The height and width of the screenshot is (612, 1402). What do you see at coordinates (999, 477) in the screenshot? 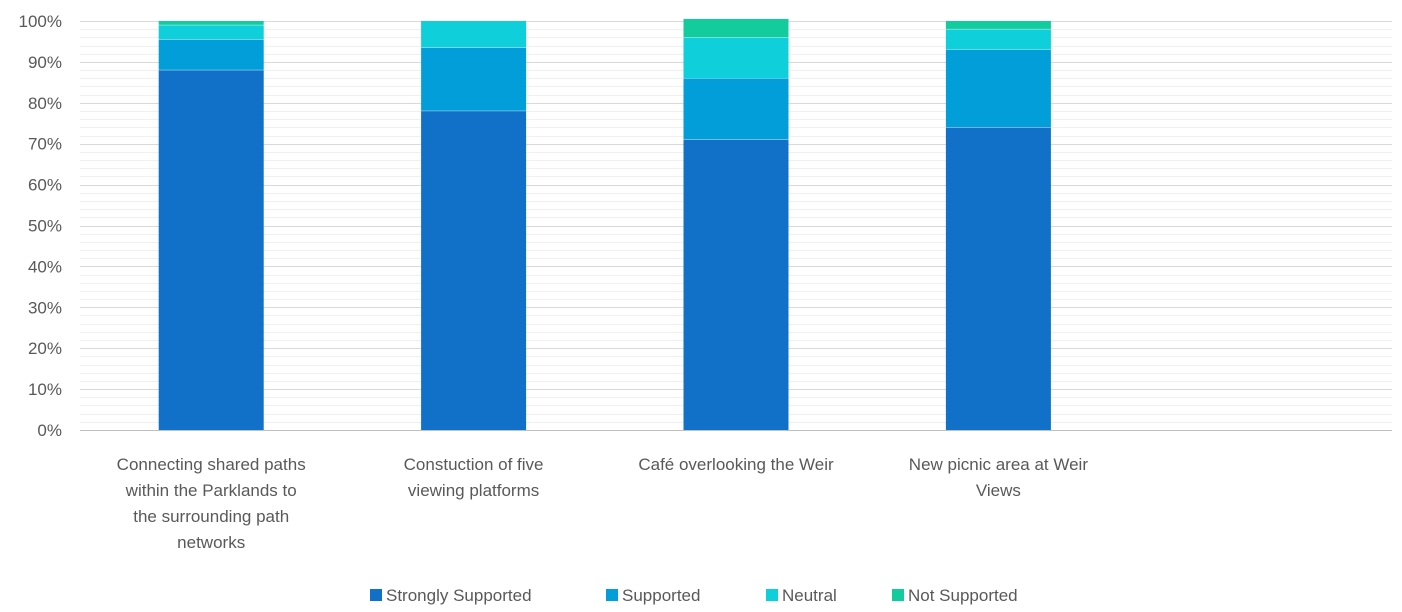
I see `category-label: New picnic area at Weir Views` at bounding box center [999, 477].